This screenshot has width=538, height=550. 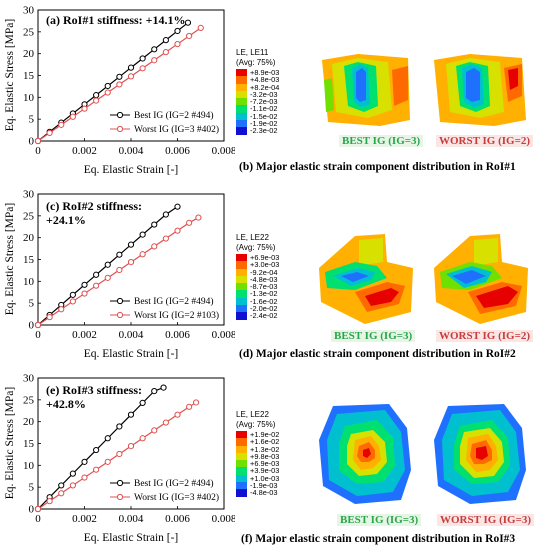 I want to click on legend-row: +1.0e-03, so click(x=271, y=478).